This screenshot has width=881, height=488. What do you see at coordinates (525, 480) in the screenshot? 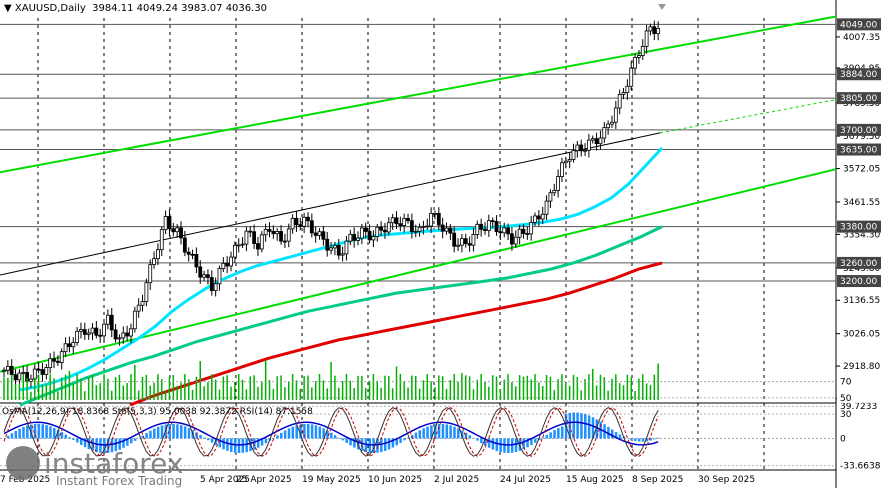
I see `x-tick-label: 24 Jul 2025` at bounding box center [525, 480].